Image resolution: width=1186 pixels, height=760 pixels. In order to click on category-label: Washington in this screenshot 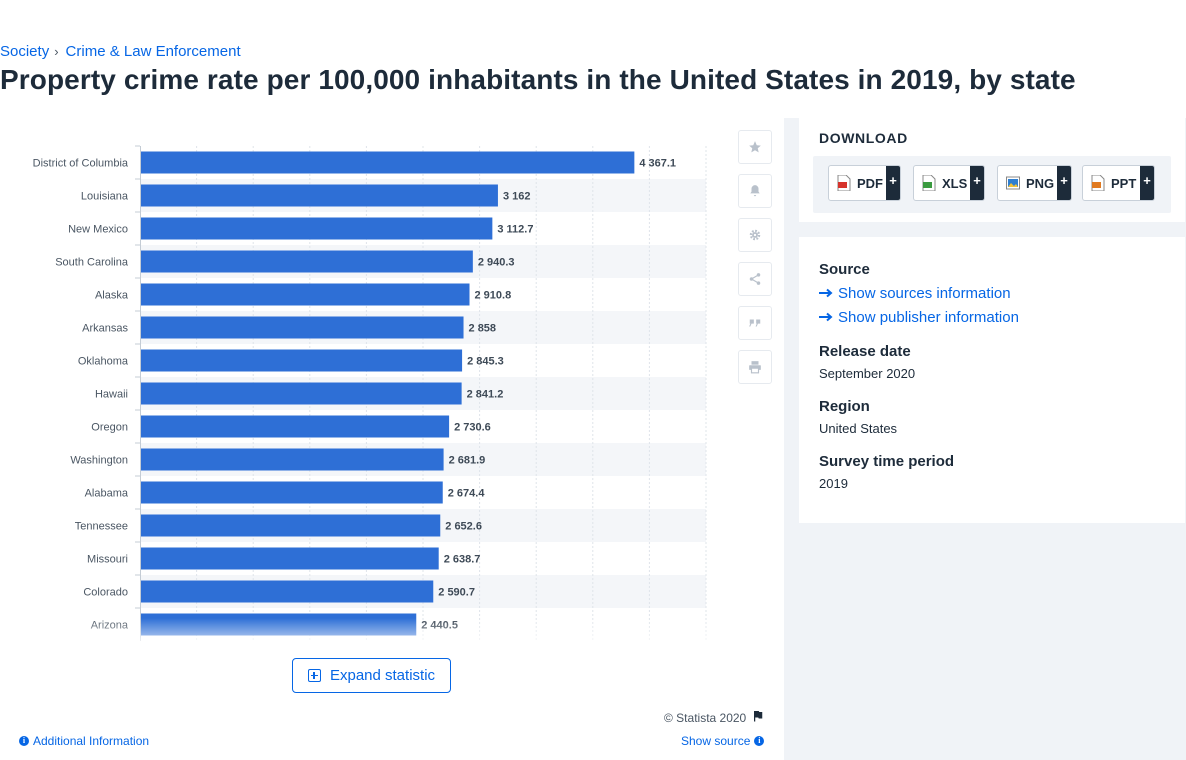, I will do `click(99, 461)`.